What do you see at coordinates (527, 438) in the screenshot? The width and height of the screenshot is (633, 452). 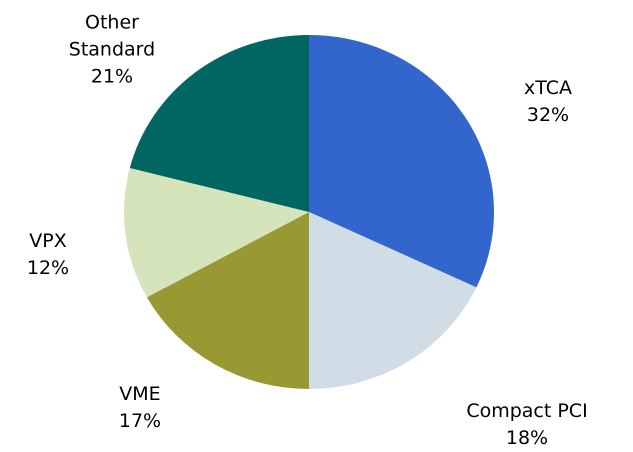 I see `value-label: 18%` at bounding box center [527, 438].